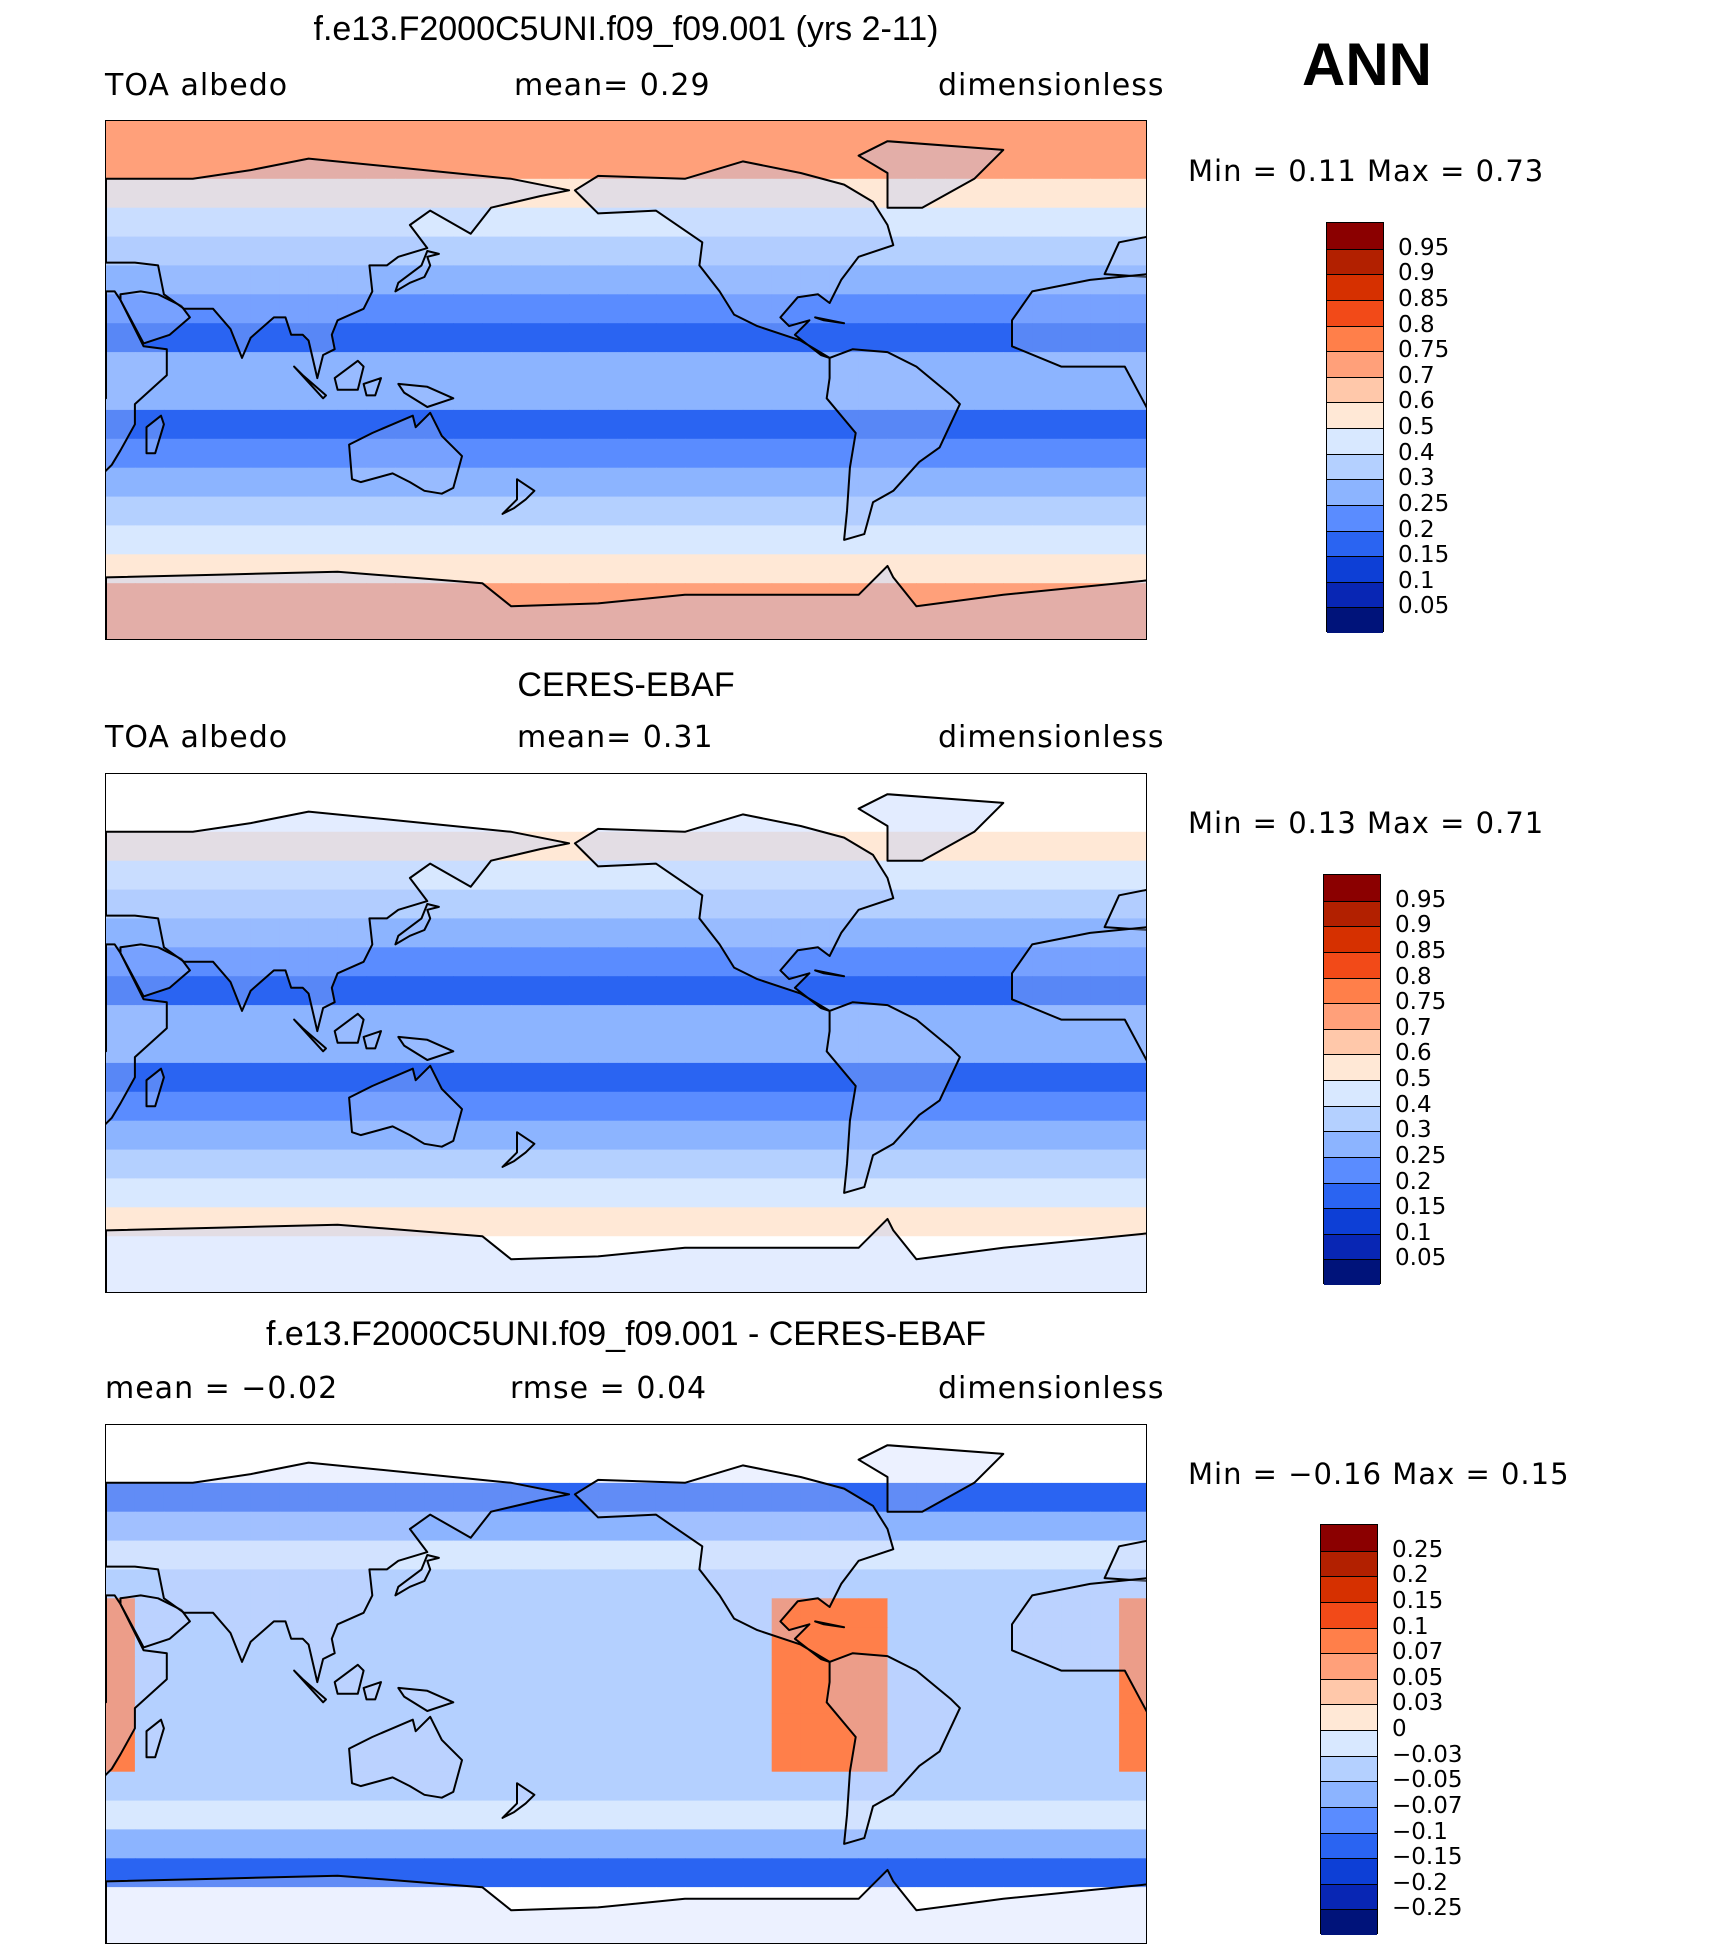  What do you see at coordinates (1416, 478) in the screenshot?
I see `colorbar-label: 0.3` at bounding box center [1416, 478].